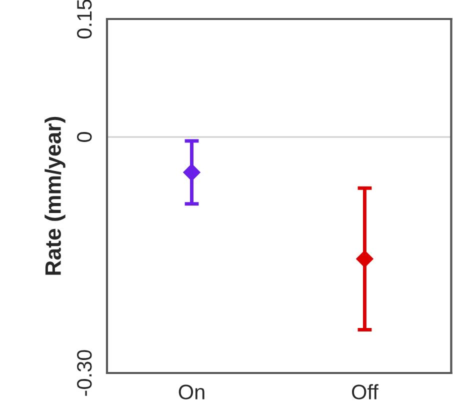  What do you see at coordinates (191, 392) in the screenshot?
I see `x-tick-label: On` at bounding box center [191, 392].